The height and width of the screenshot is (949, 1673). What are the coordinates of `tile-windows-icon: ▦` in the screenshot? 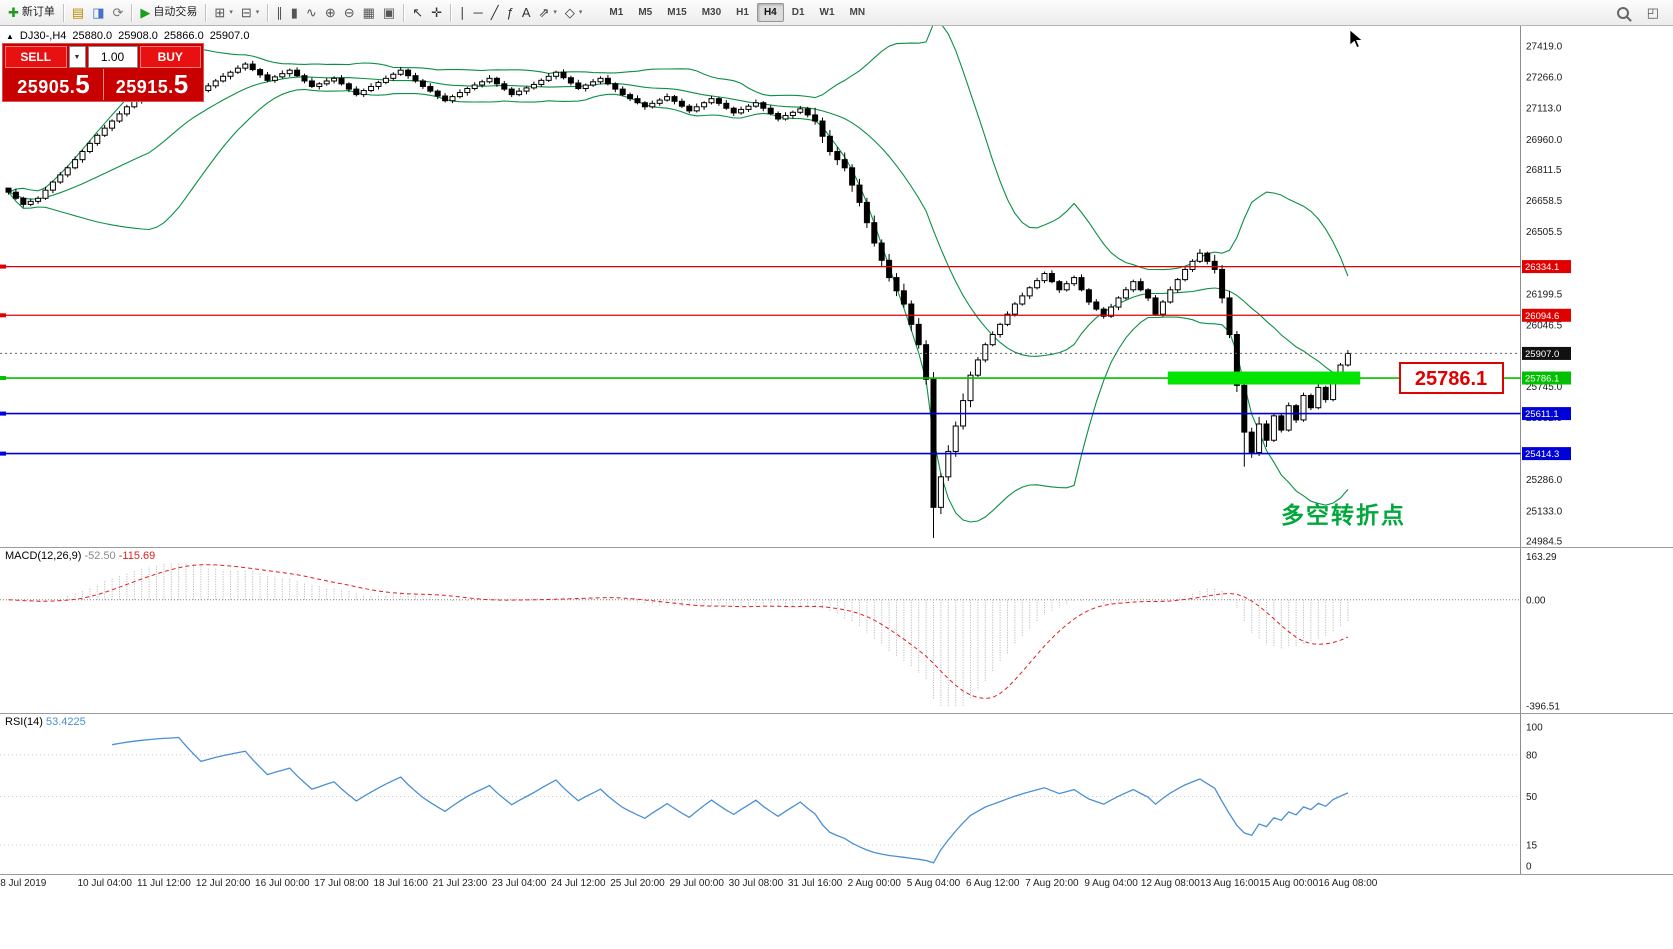 It's located at (369, 13).